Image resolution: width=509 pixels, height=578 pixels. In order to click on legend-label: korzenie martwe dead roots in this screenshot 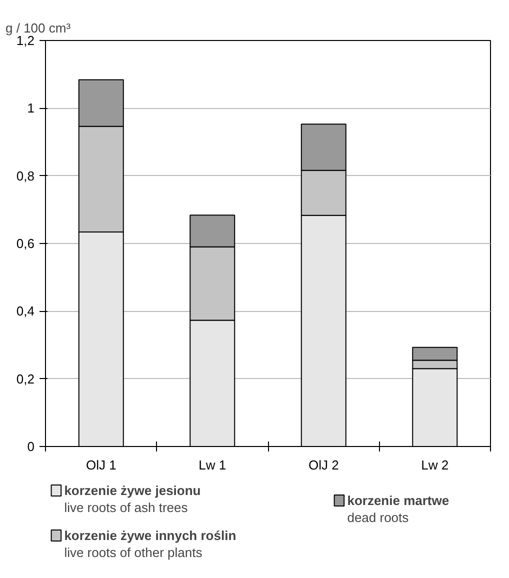, I will do `click(398, 509)`.